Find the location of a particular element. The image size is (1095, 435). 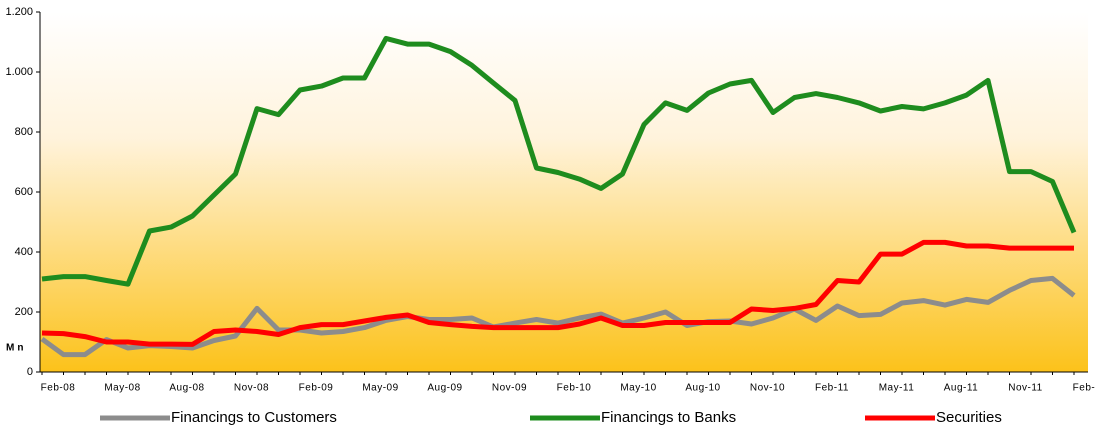

x-tick-label: Nov-09 is located at coordinates (509, 388).